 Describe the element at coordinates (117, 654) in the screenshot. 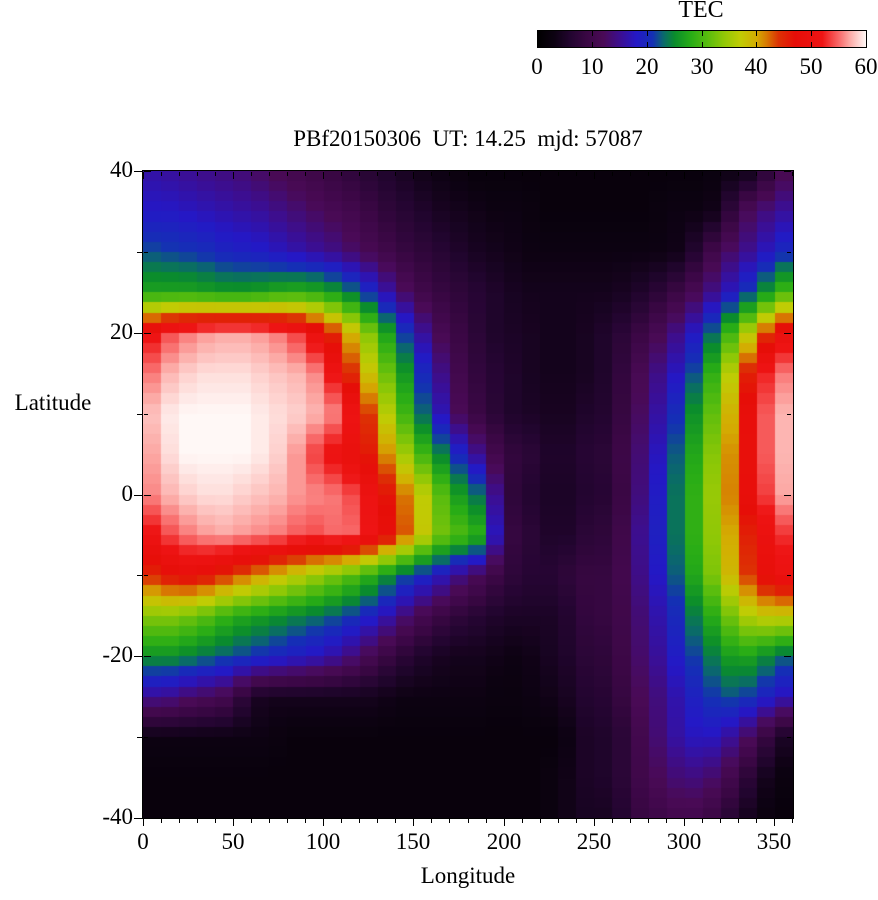

I see `y-tick-label: -20` at that location.